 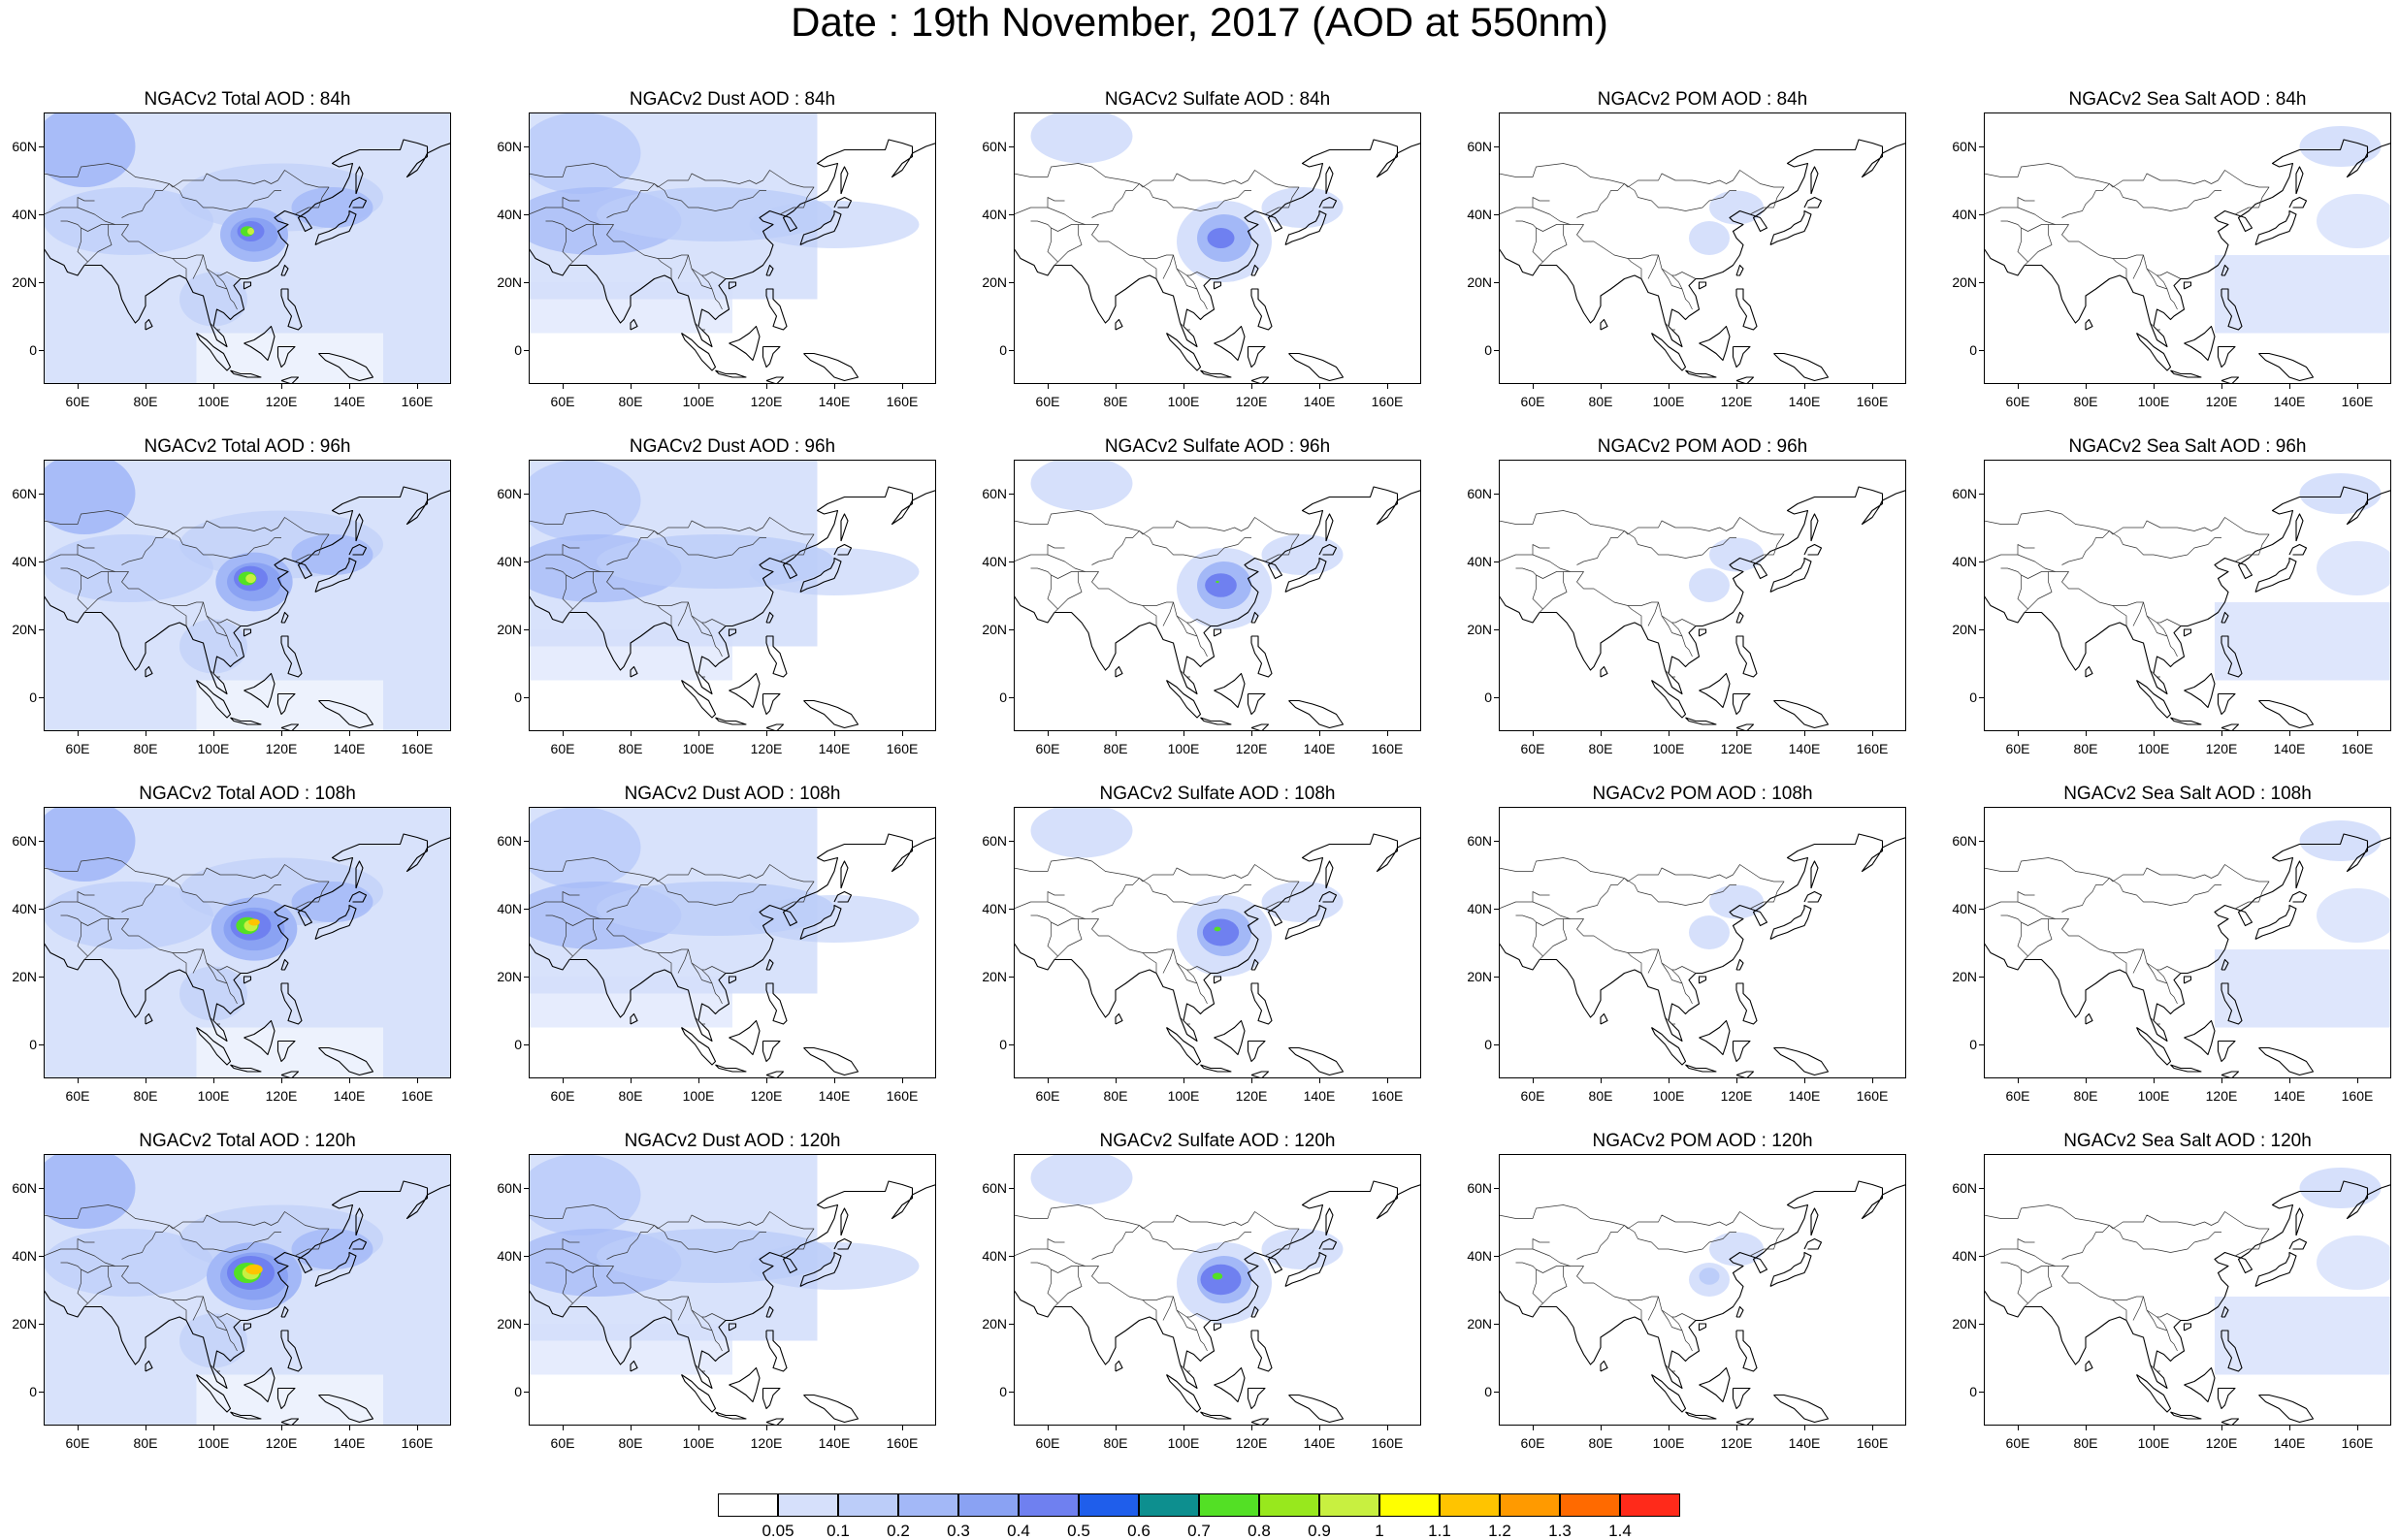 What do you see at coordinates (733, 794) in the screenshot?
I see `panel-title: NGACv2 Dust AOD : 108h` at bounding box center [733, 794].